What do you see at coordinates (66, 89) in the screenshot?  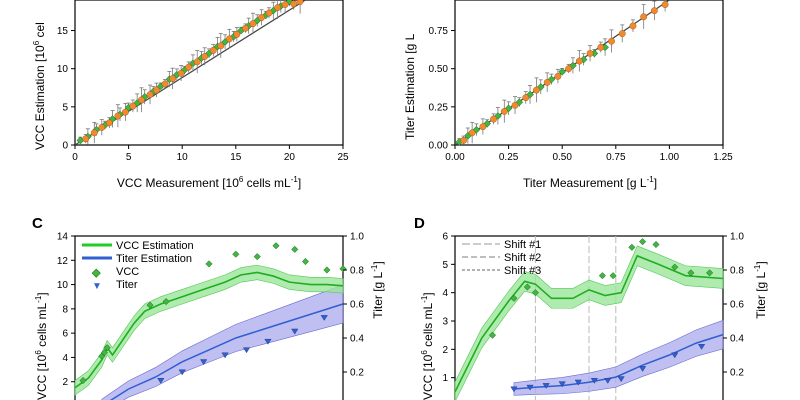 I see `panel-a-y-ticks: 0 5 10 15` at bounding box center [66, 89].